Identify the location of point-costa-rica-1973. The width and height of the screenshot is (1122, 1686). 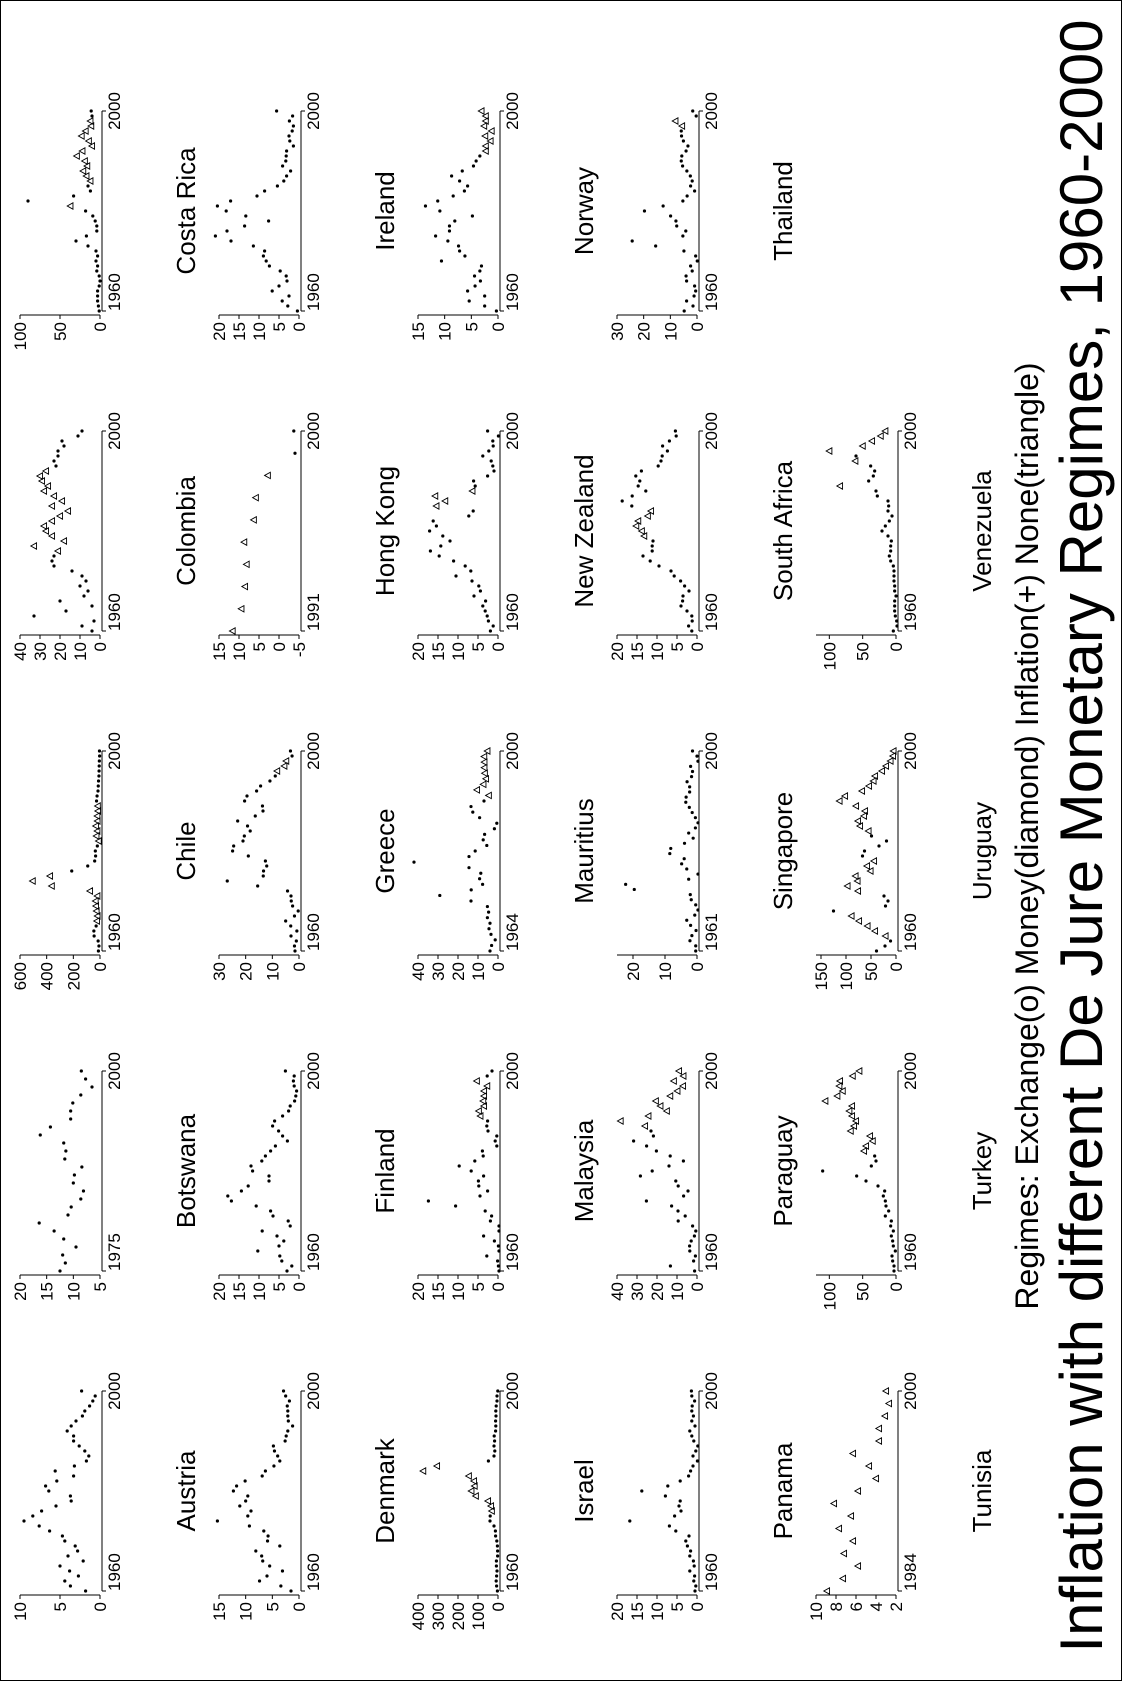
(88, 246).